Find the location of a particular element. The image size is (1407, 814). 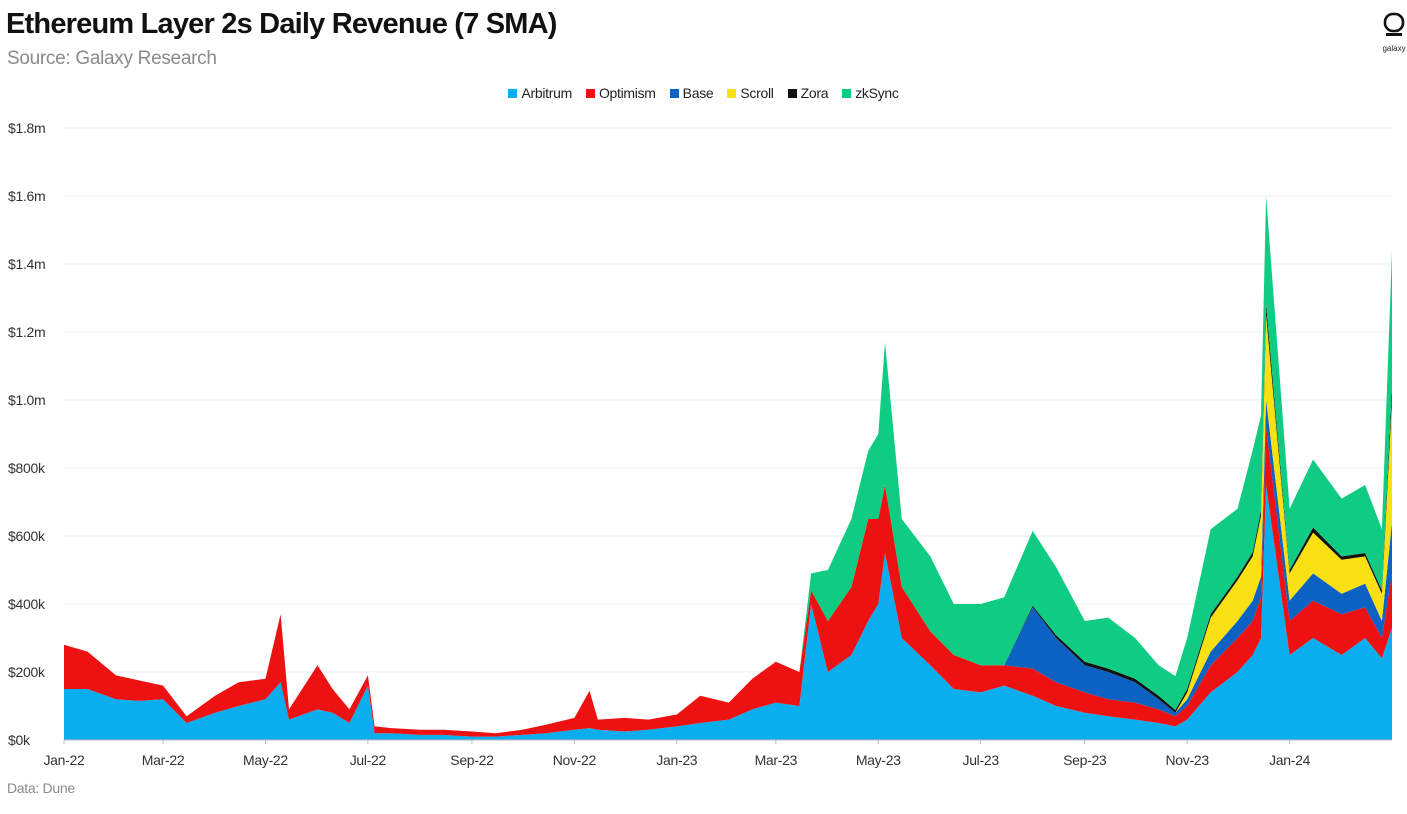

galaxy-logo-icon is located at coordinates (1394, 24).